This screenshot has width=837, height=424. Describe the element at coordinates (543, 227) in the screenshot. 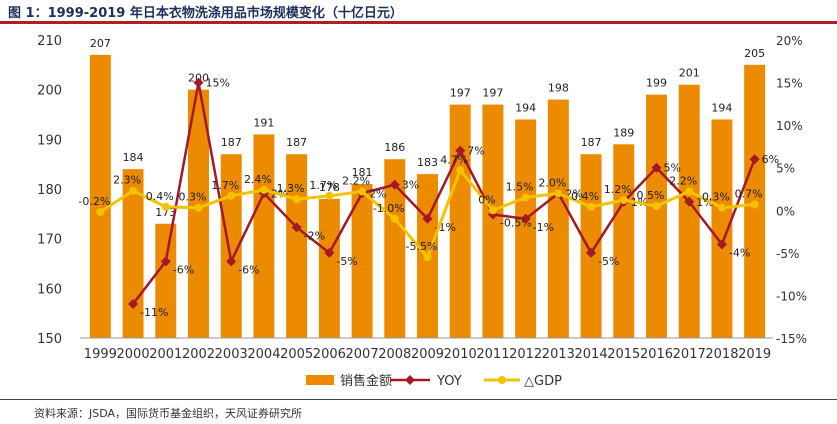

I see `yoy-value-label: -1%` at that location.